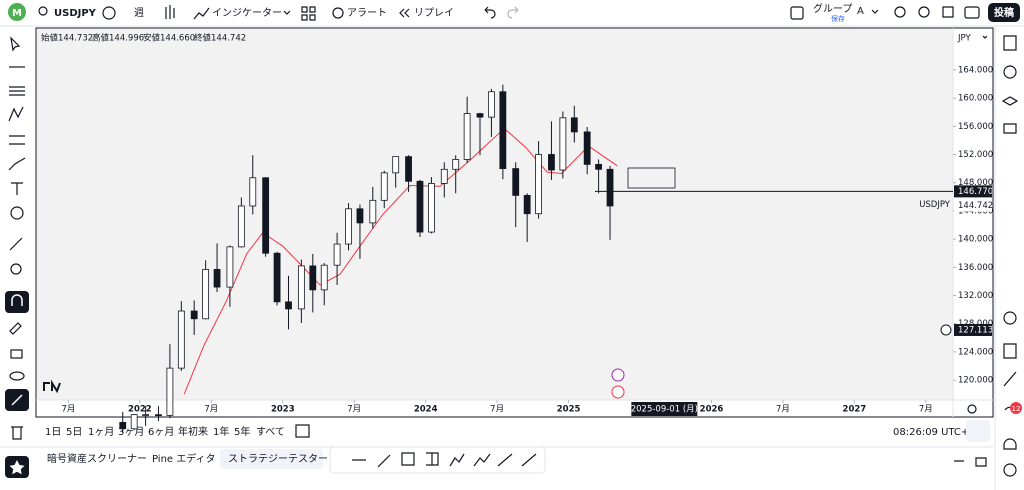 This screenshot has width=1024, height=490. I want to click on ohlc-value: 高値144.996, so click(118, 38).